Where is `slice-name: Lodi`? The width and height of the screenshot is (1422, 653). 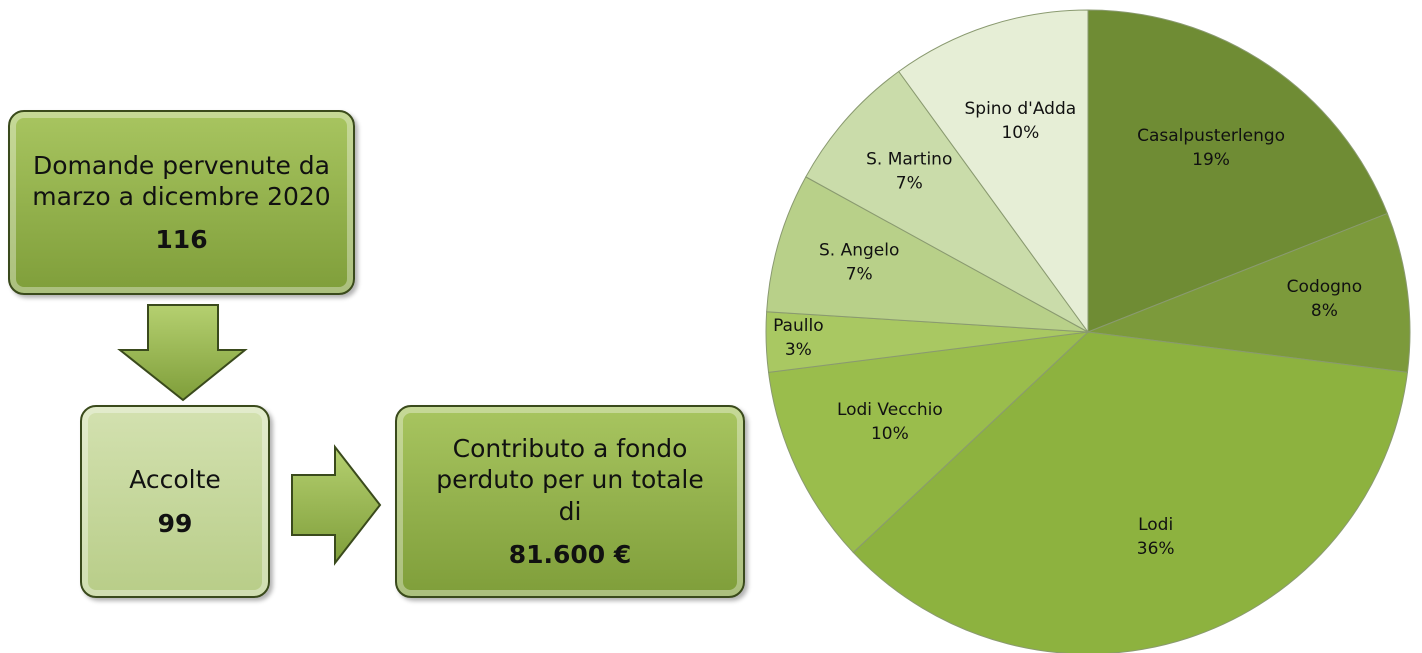
slice-name: Lodi is located at coordinates (1155, 525).